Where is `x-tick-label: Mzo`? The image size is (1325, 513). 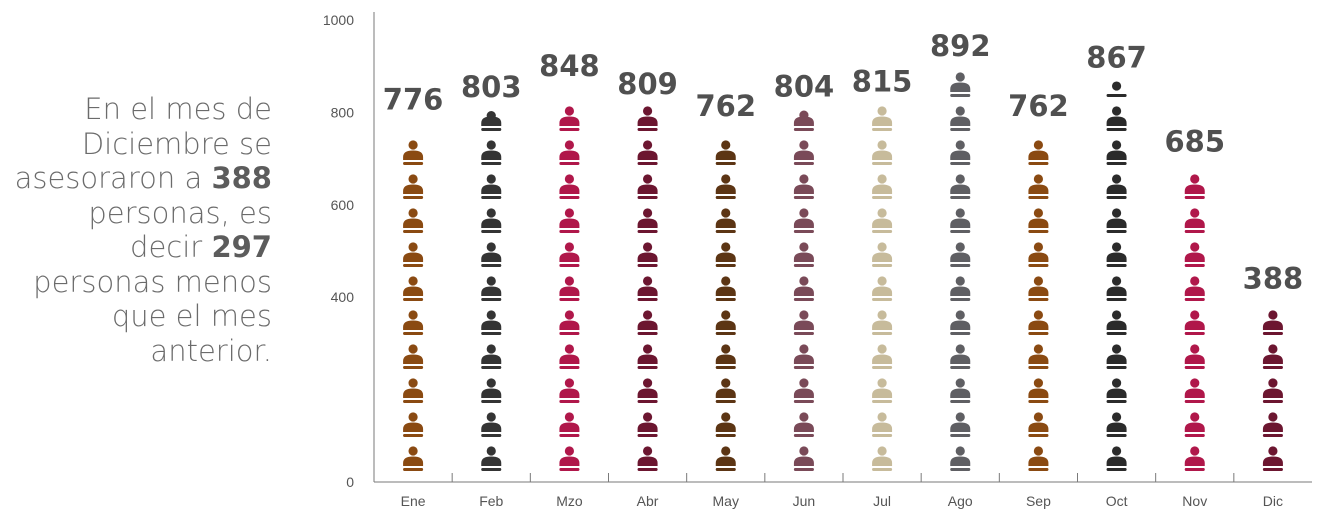
x-tick-label: Mzo is located at coordinates (569, 501).